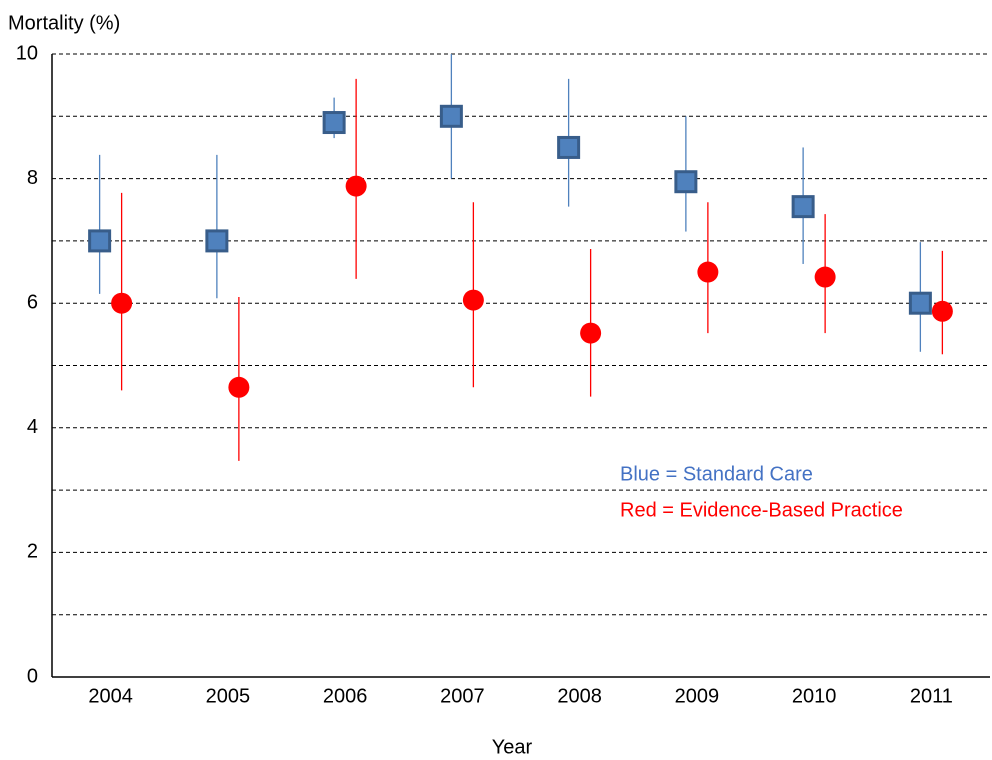 The image size is (992, 760). Describe the element at coordinates (814, 696) in the screenshot. I see `x-tick-label: 2010` at that location.